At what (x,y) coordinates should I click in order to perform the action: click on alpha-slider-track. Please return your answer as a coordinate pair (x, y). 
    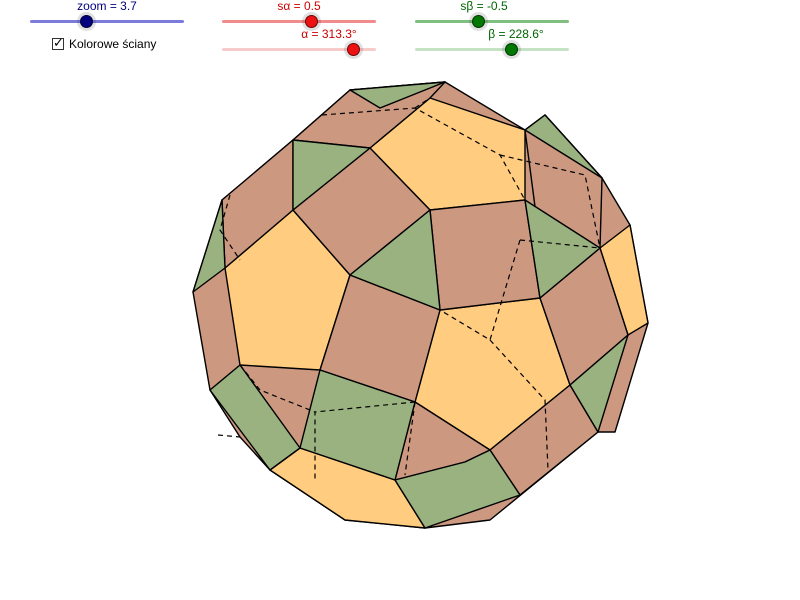
    Looking at the image, I should click on (299, 49).